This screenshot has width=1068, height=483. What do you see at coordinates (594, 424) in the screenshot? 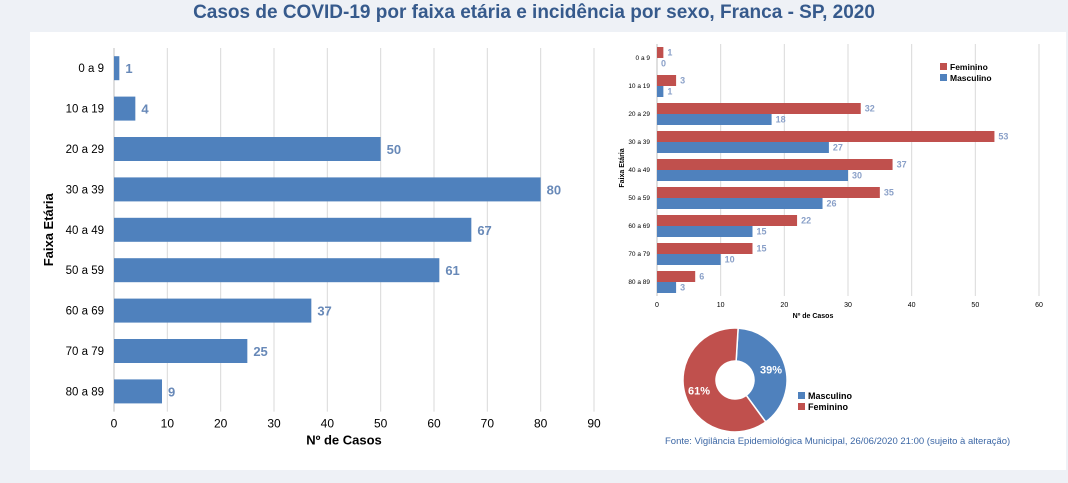
I see `x-tick-label: 90` at bounding box center [594, 424].